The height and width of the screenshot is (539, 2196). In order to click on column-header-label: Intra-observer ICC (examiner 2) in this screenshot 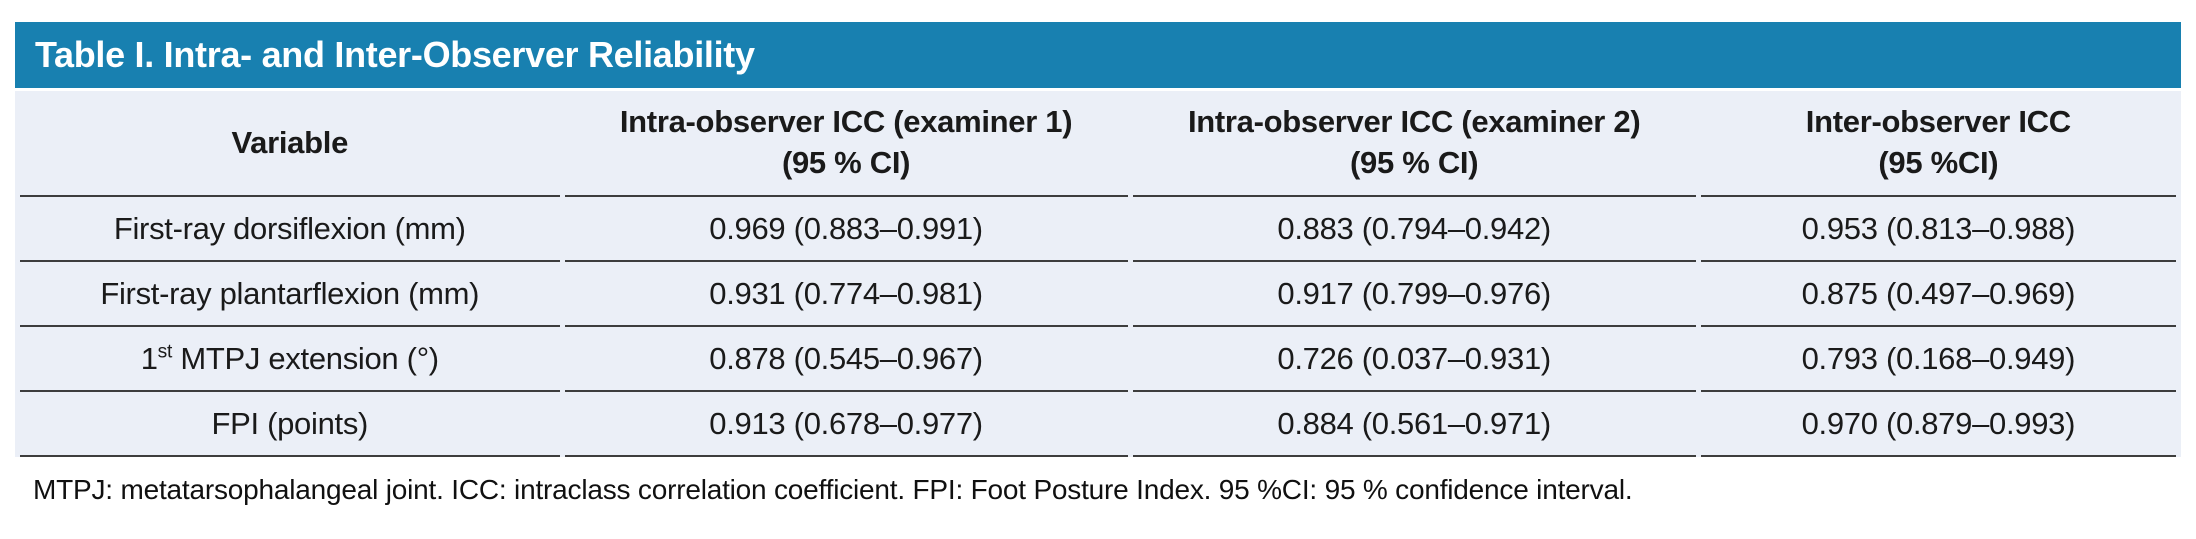, I will do `click(1414, 122)`.